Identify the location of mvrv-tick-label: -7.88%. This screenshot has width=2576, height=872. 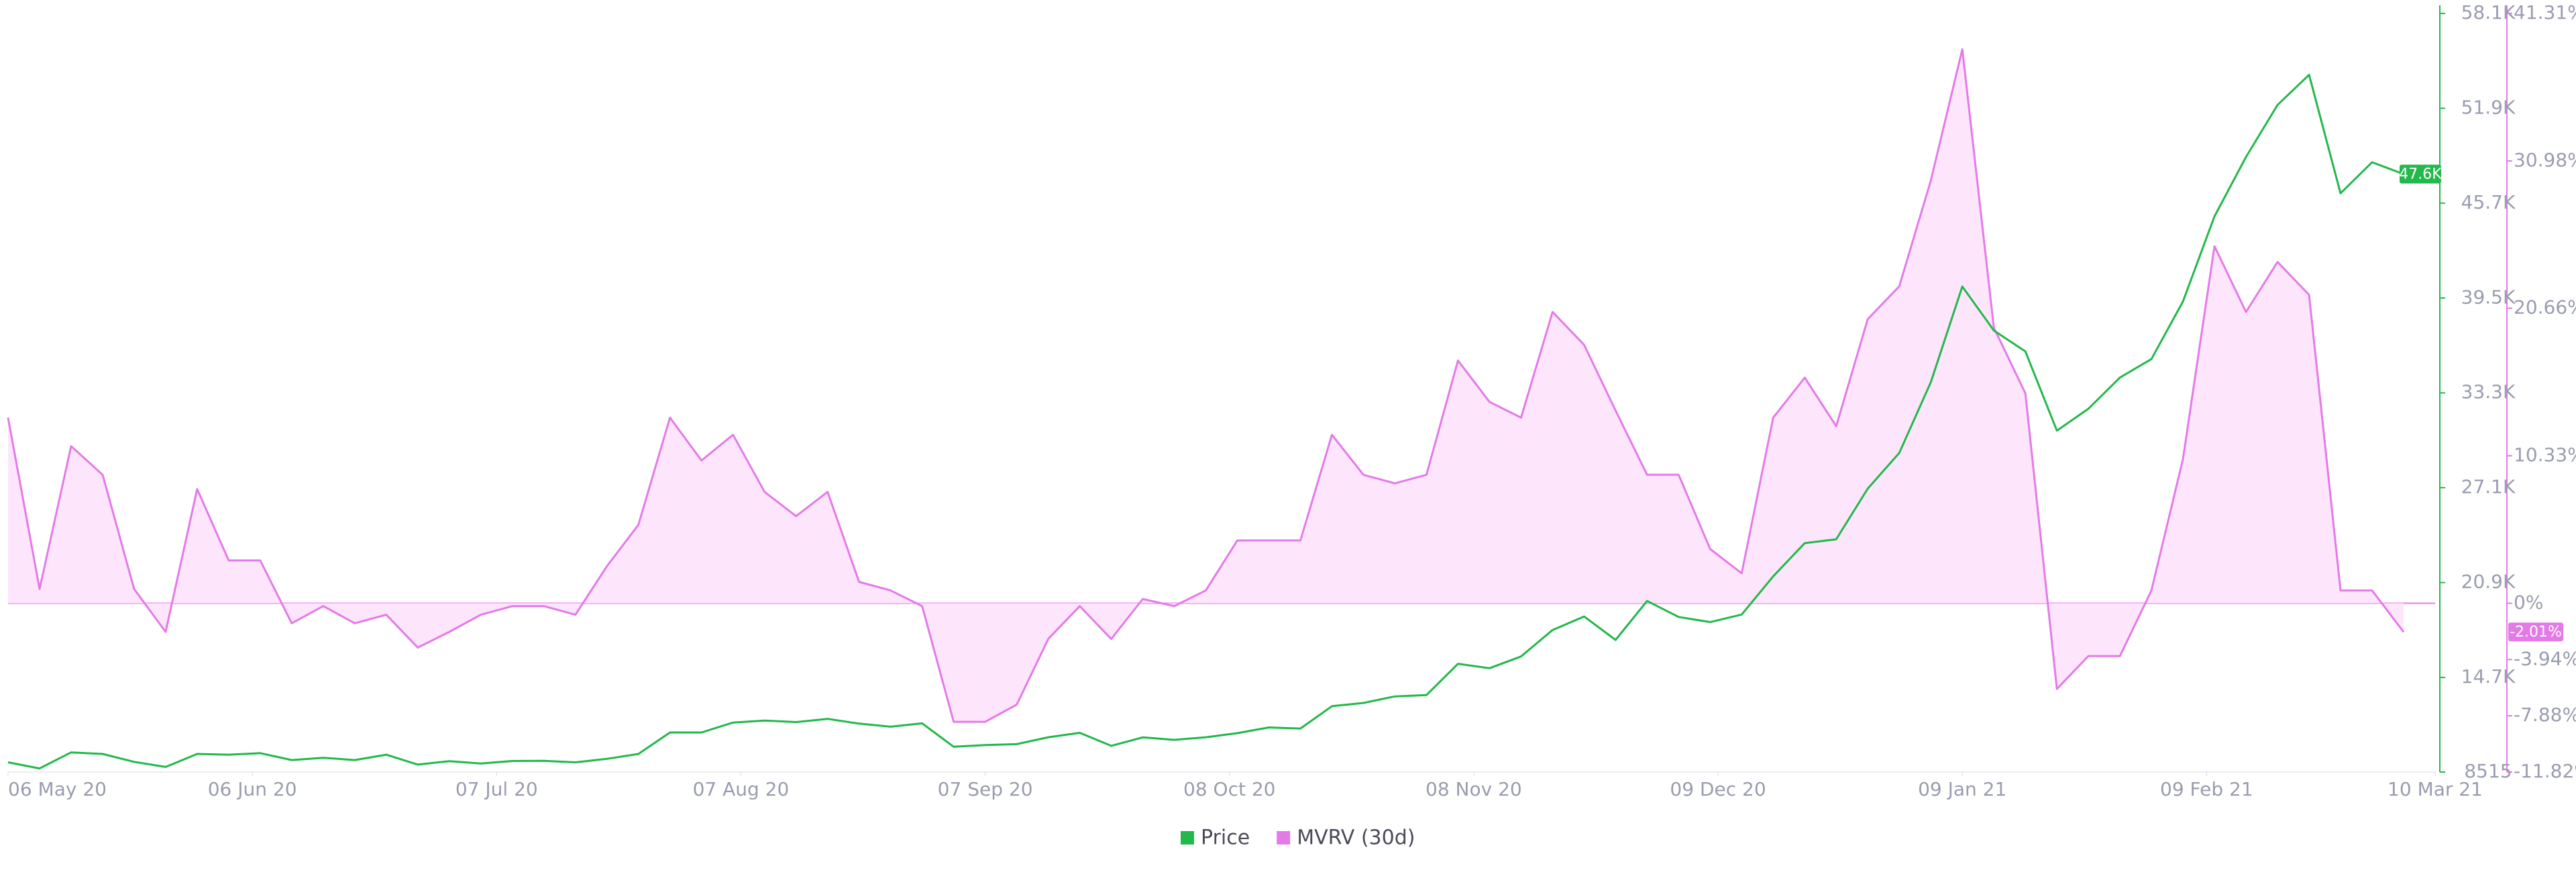
(2545, 715).